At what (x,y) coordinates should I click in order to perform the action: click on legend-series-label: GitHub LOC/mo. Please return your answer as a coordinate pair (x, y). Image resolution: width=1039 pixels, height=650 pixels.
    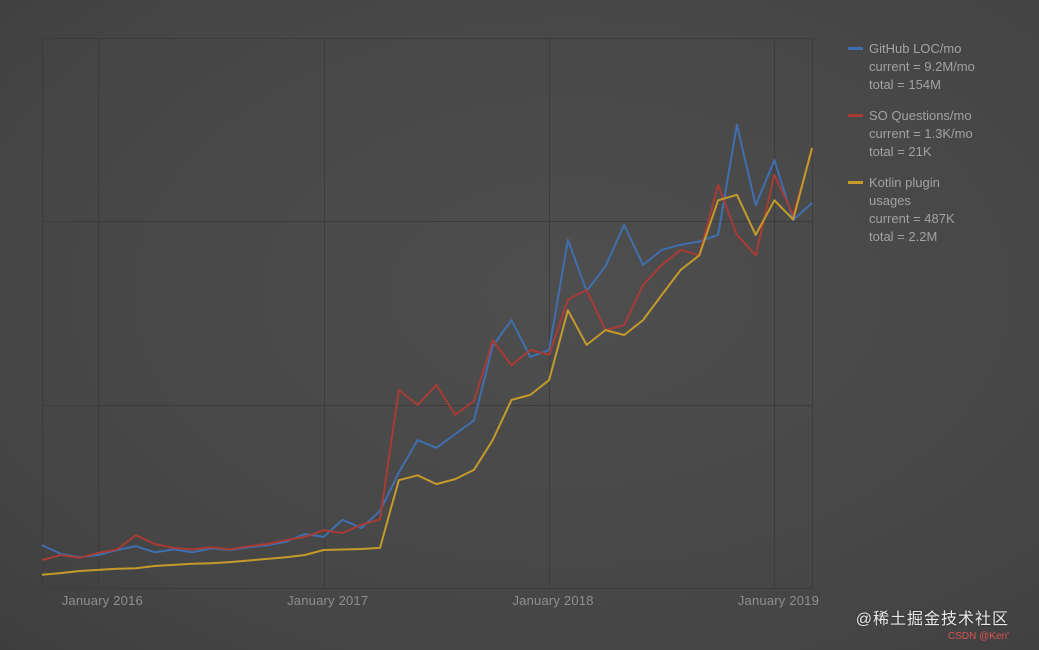
    Looking at the image, I should click on (938, 49).